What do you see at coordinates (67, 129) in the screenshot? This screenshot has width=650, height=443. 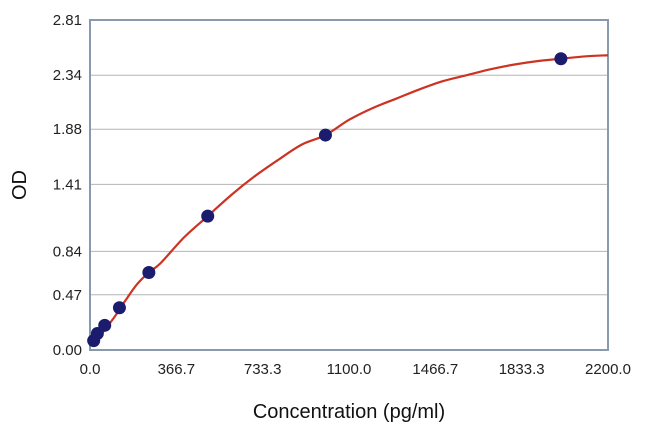 I see `y-tick-label-1.88: 1.88` at bounding box center [67, 129].